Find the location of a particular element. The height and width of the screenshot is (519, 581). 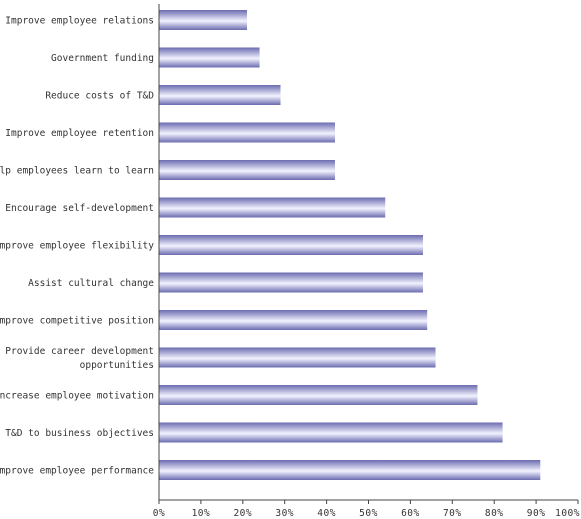

category-label: Encourage self-development is located at coordinates (79, 208).